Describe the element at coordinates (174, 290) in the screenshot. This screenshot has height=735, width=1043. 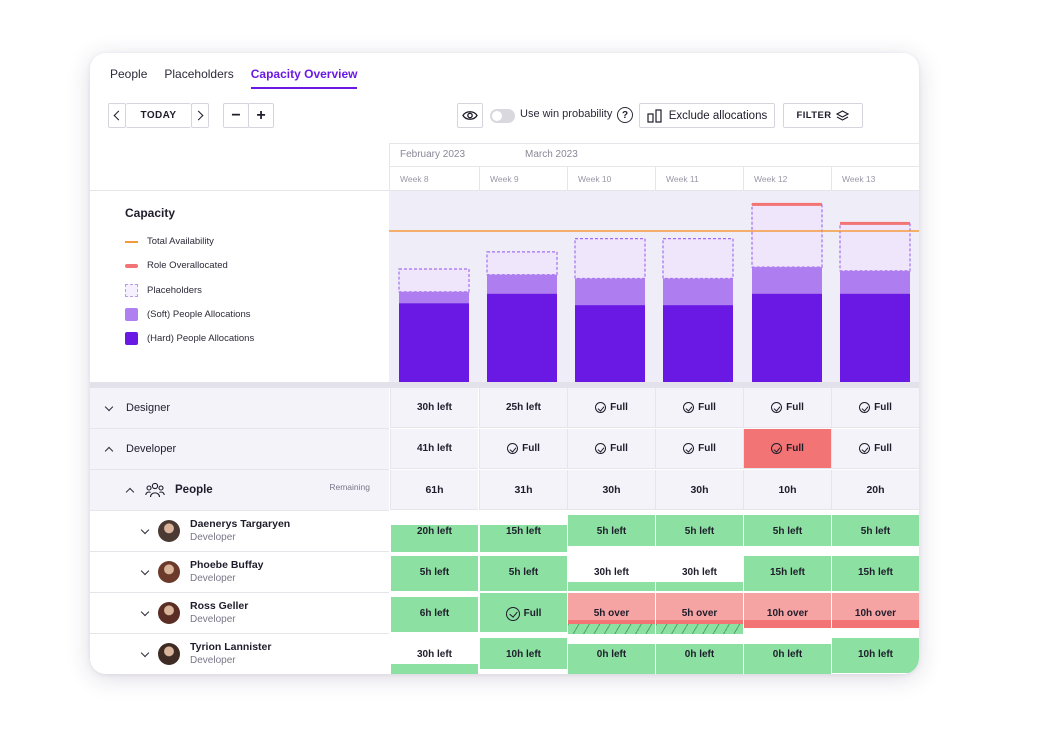
I see `legend-label: Placeholders` at that location.